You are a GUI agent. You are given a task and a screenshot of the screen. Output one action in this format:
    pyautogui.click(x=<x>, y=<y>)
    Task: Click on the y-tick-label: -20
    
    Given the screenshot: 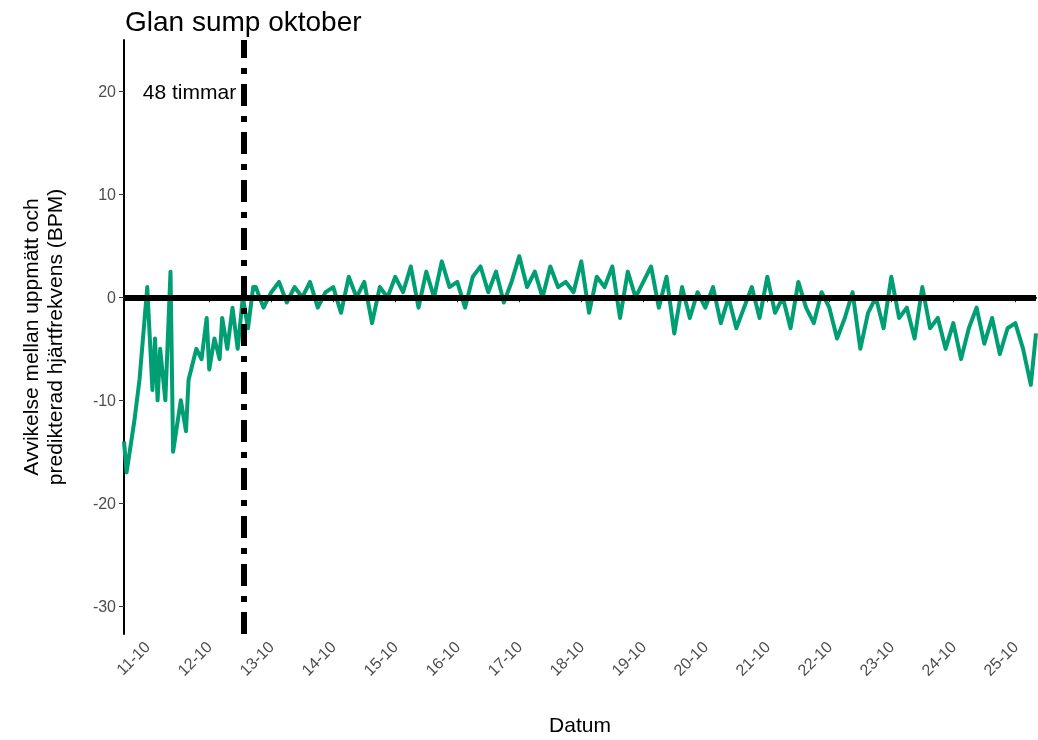 What is the action you would take?
    pyautogui.click(x=104, y=503)
    